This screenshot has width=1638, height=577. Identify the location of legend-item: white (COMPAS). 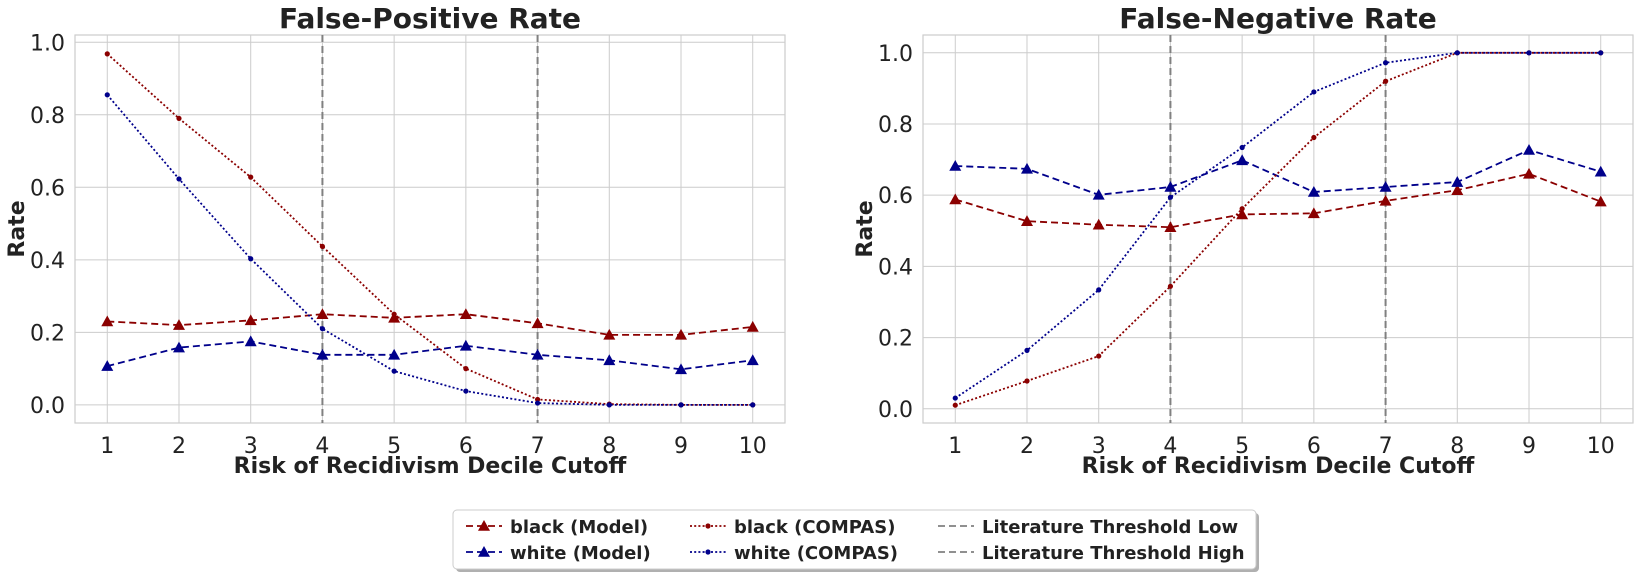
(794, 553).